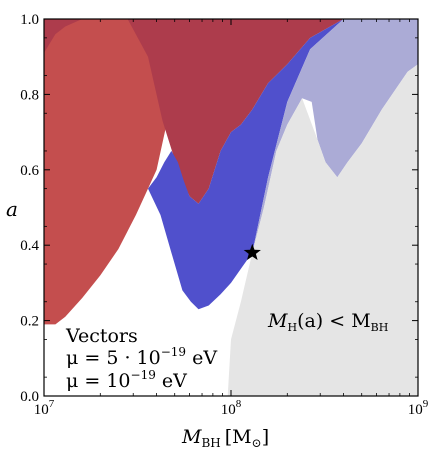  I want to click on x-tick-label: 10⁸, so click(231, 408).